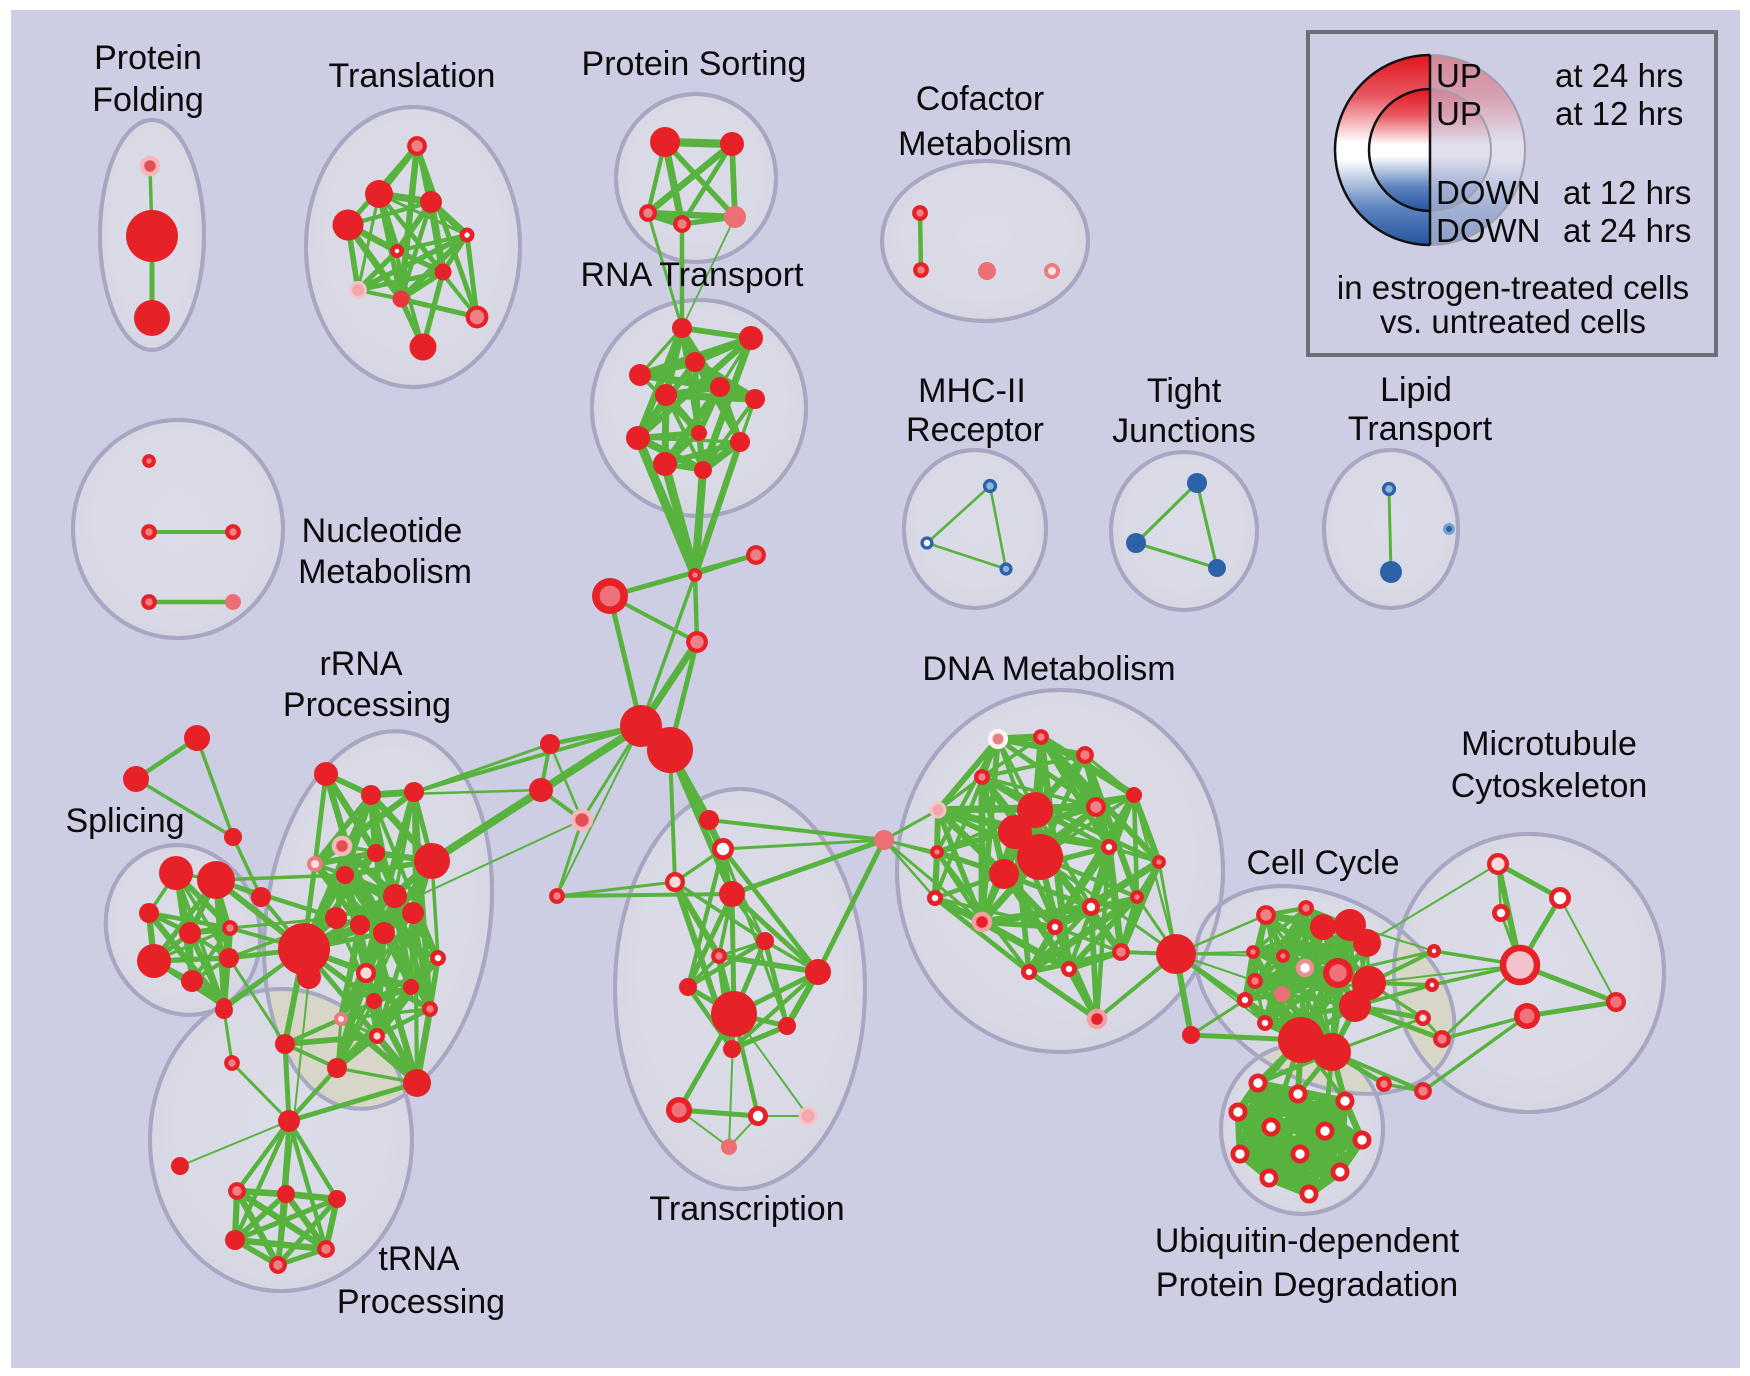 This screenshot has width=1750, height=1376. Describe the element at coordinates (980, 99) in the screenshot. I see `svg-text: Cofactor` at that location.